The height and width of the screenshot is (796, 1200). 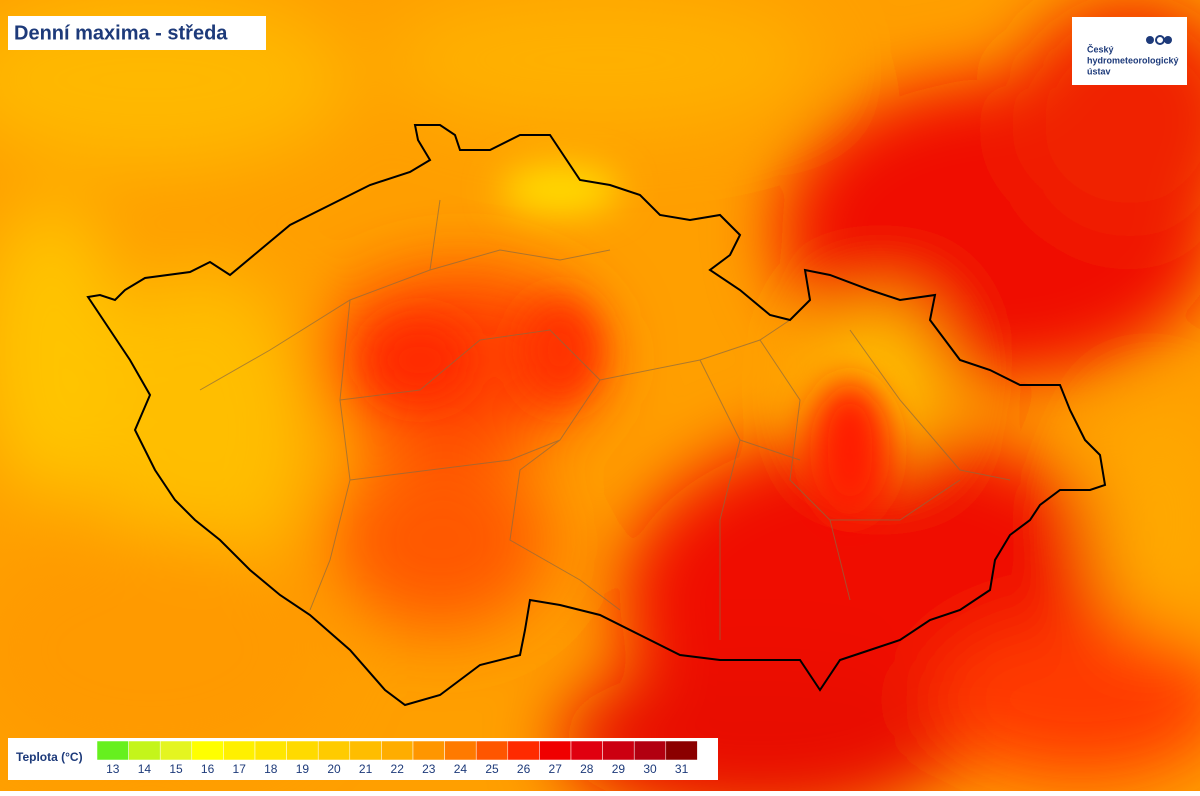 What do you see at coordinates (1099, 71) in the screenshot?
I see `logo-line: ústav` at bounding box center [1099, 71].